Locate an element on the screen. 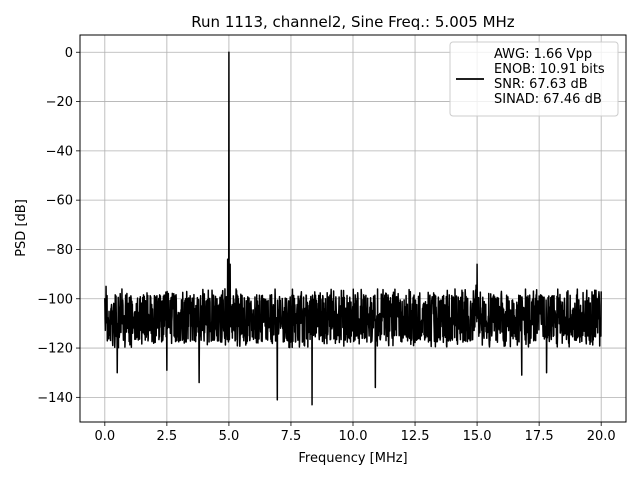 Image resolution: width=640 pixels, height=480 pixels. legend-box is located at coordinates (534, 79).